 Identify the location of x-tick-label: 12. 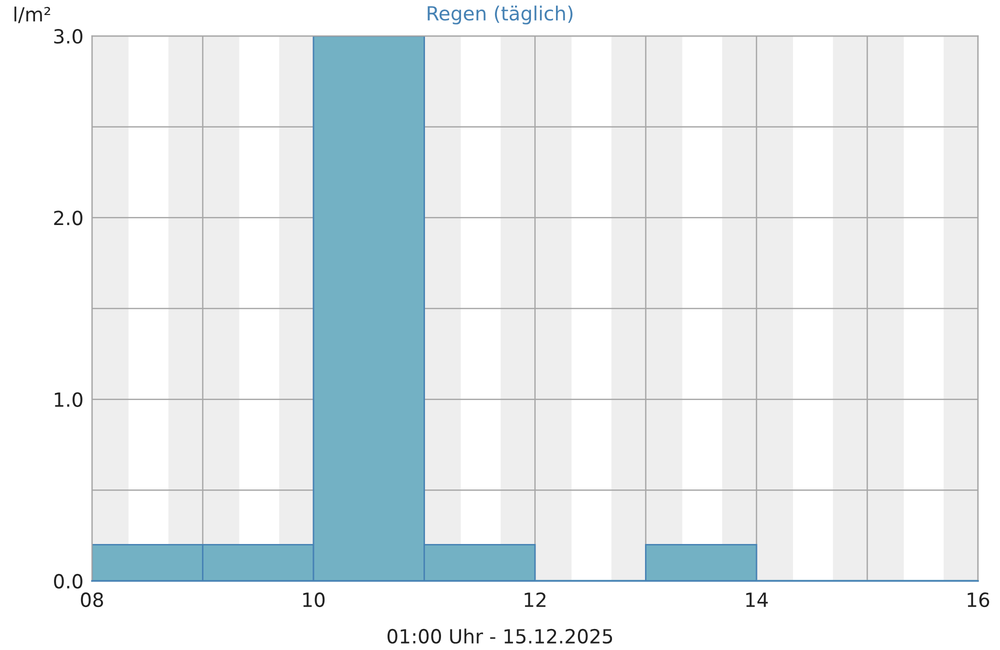
(535, 599).